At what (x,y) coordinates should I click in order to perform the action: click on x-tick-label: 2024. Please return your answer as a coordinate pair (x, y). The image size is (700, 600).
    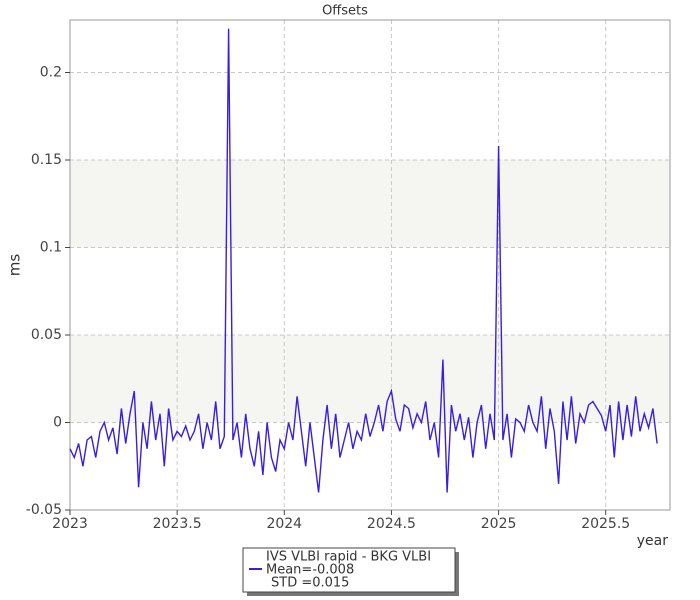
    Looking at the image, I should click on (284, 524).